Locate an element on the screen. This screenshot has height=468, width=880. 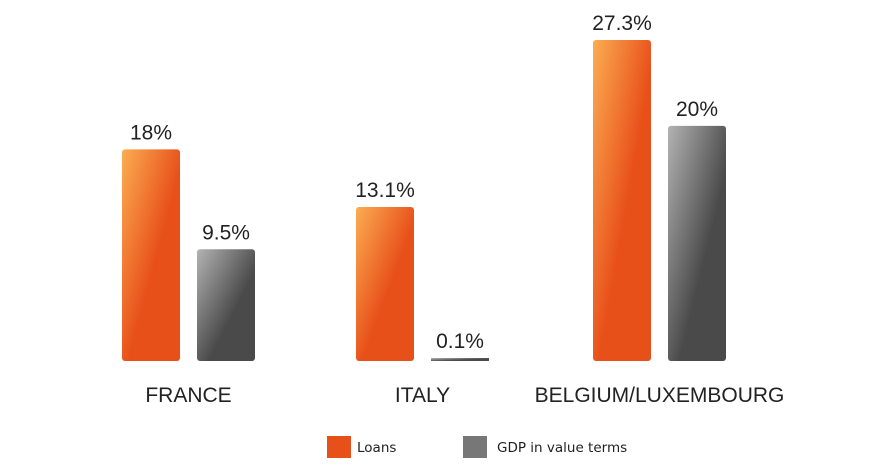
value-label-loans-france: 18% is located at coordinates (151, 132).